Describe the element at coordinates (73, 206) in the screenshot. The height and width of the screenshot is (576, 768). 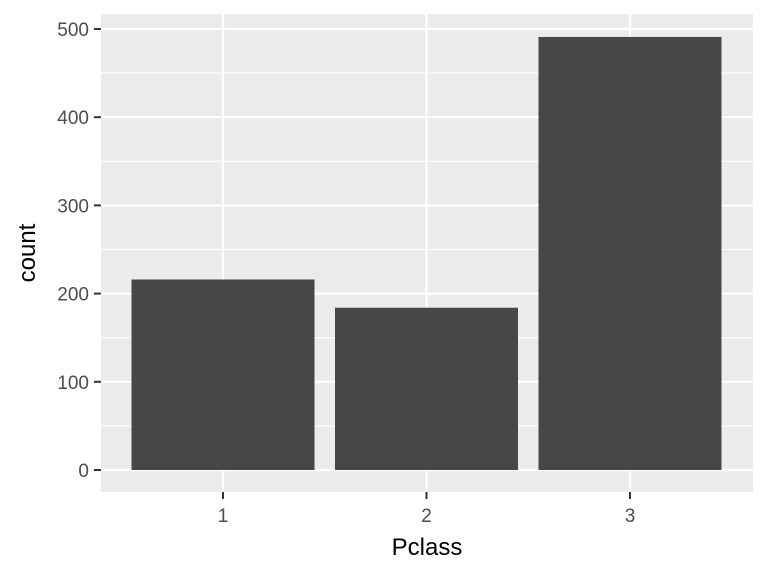
I see `y-tick-label: 300` at that location.